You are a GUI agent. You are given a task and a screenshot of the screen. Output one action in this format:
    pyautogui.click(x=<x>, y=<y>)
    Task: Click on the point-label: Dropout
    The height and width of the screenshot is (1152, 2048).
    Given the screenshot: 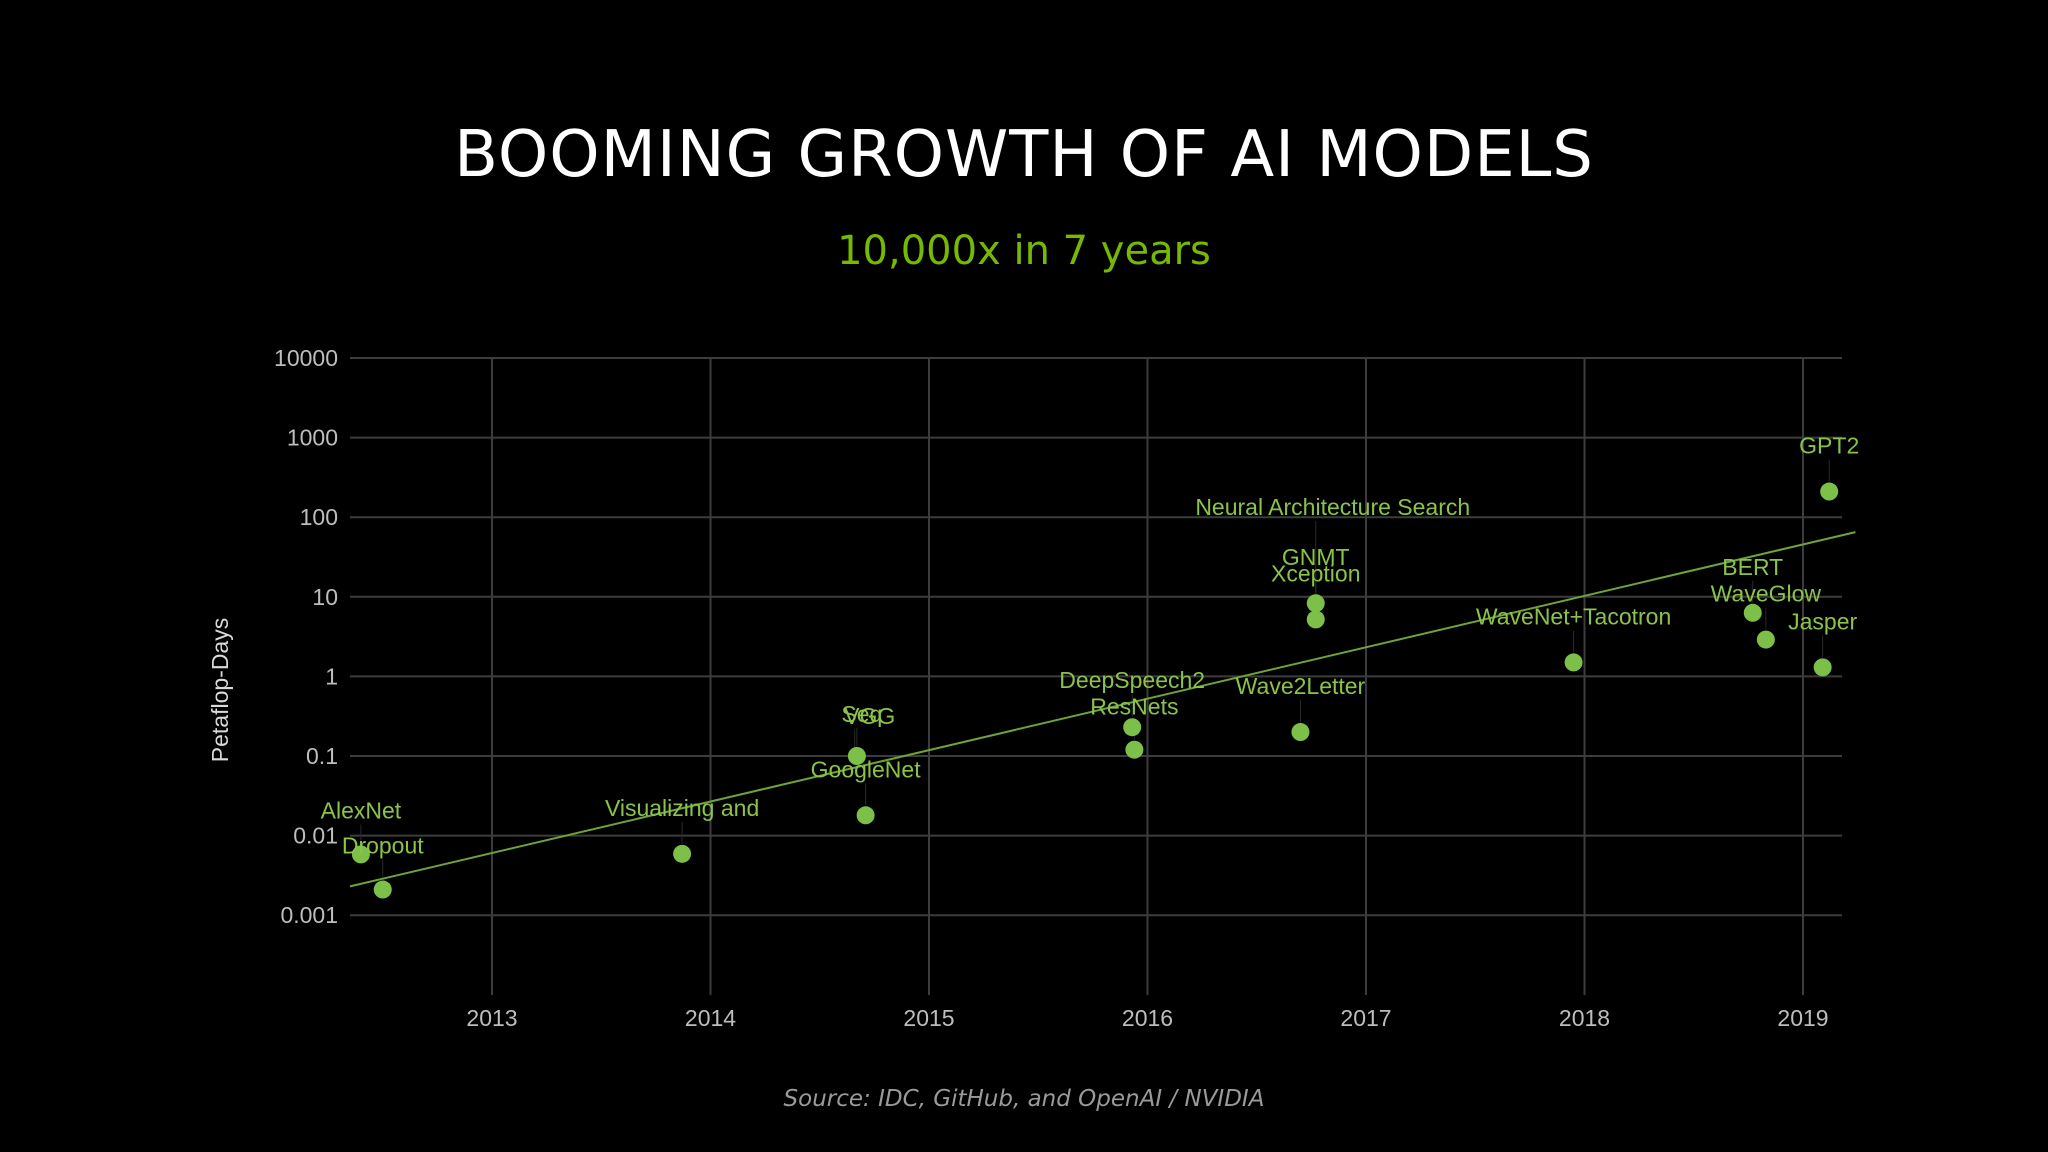 What is the action you would take?
    pyautogui.click(x=383, y=846)
    